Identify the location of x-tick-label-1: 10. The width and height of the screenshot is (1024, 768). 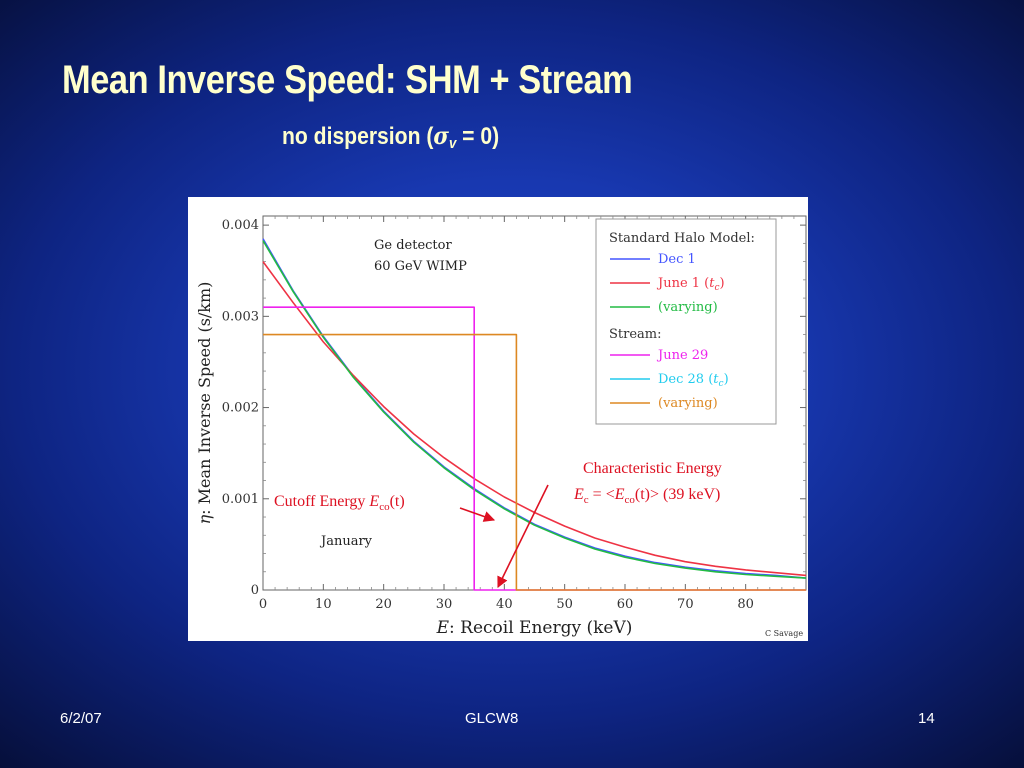
(323, 604).